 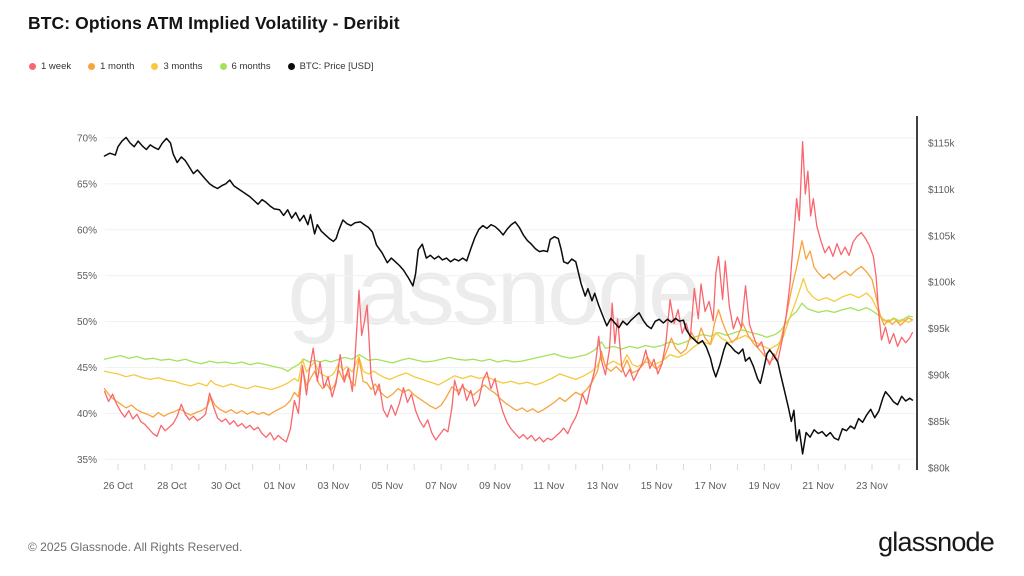 I want to click on x-axis-tick-label: 05 Nov, so click(x=387, y=486).